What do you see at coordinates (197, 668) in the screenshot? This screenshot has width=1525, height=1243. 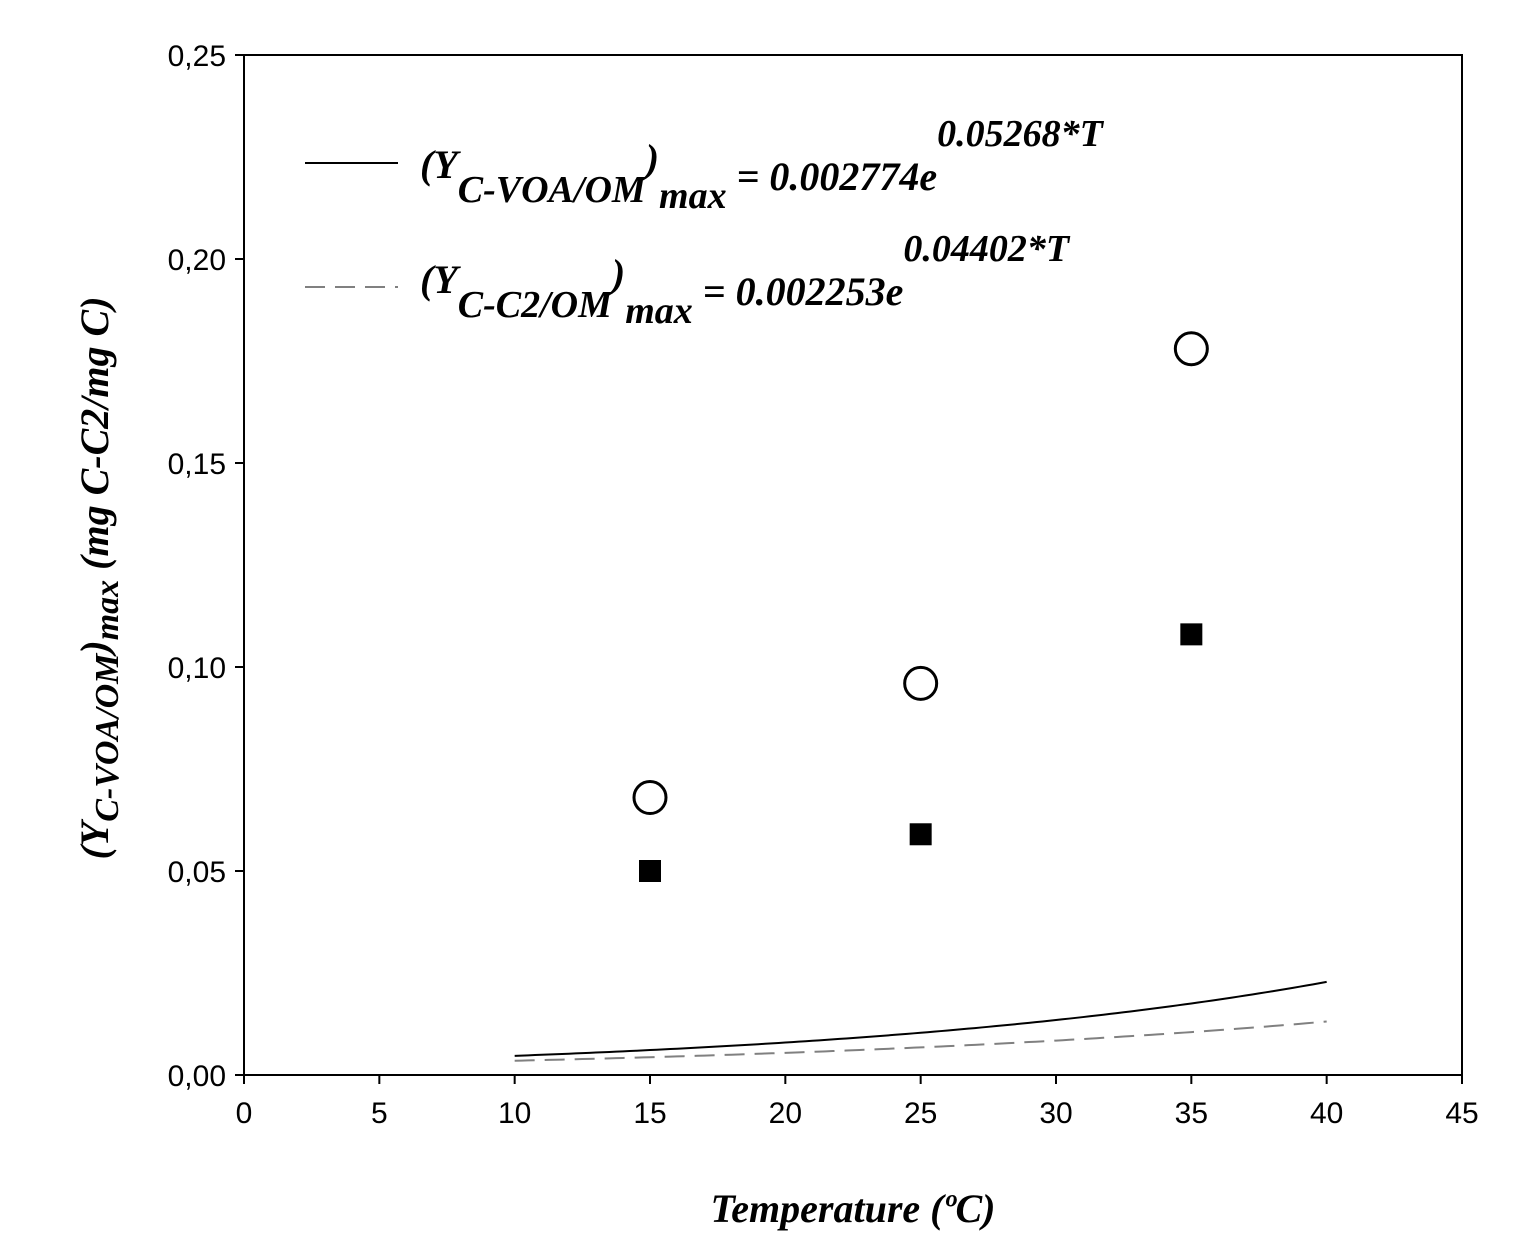 I see `y-tick-label: 0,10` at bounding box center [197, 668].